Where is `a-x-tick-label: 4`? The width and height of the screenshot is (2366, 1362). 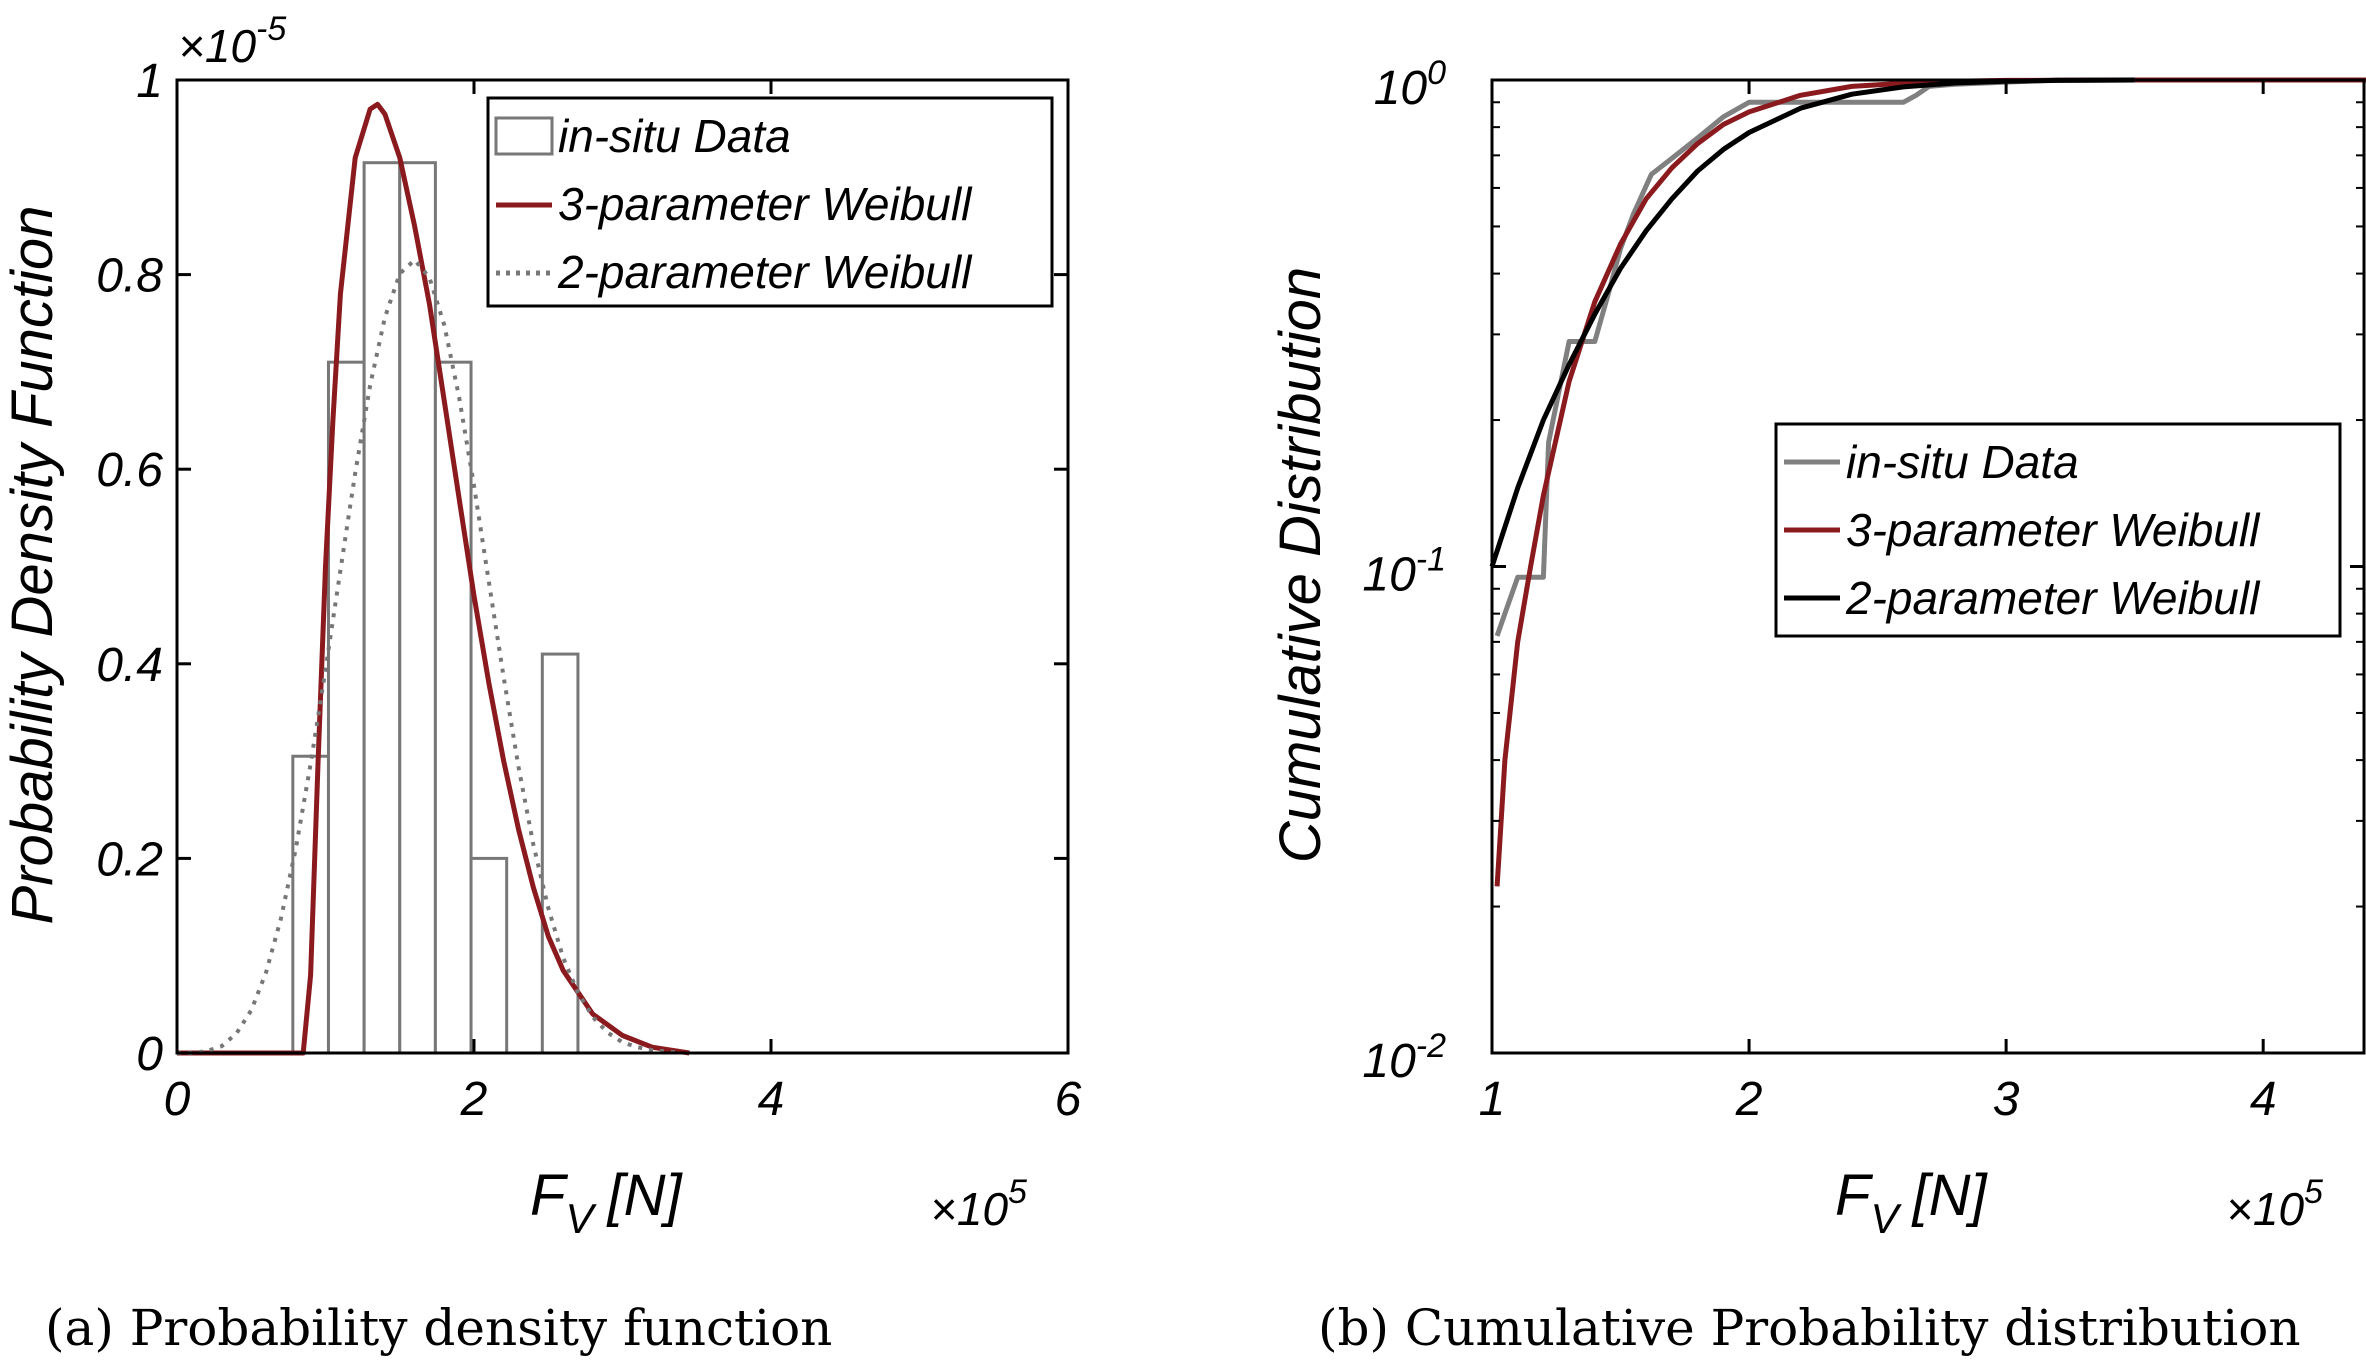 a-x-tick-label: 4 is located at coordinates (771, 1099).